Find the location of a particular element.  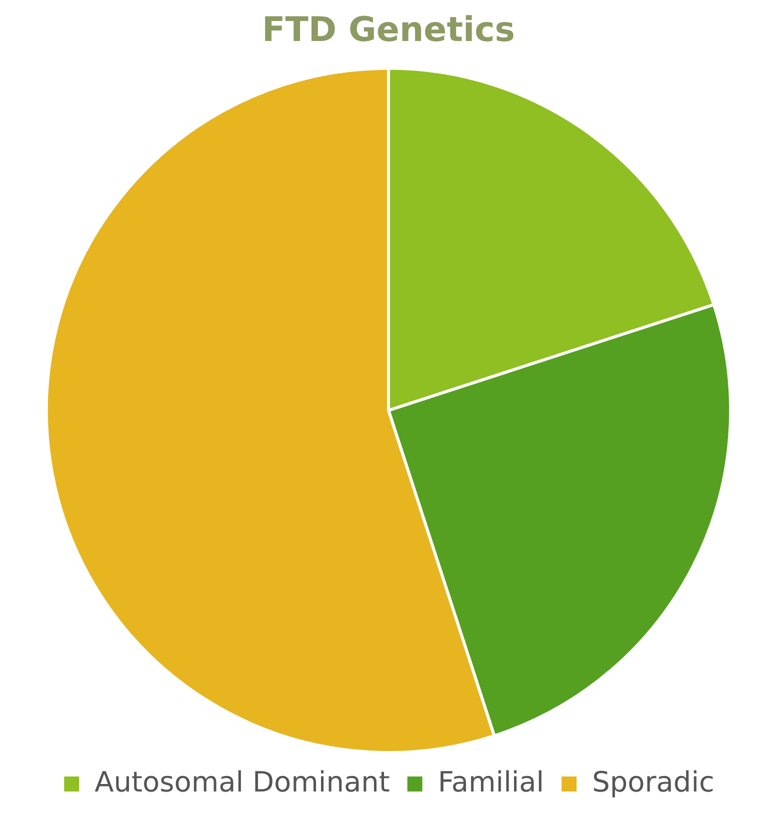

legend-label: Familial is located at coordinates (491, 781).